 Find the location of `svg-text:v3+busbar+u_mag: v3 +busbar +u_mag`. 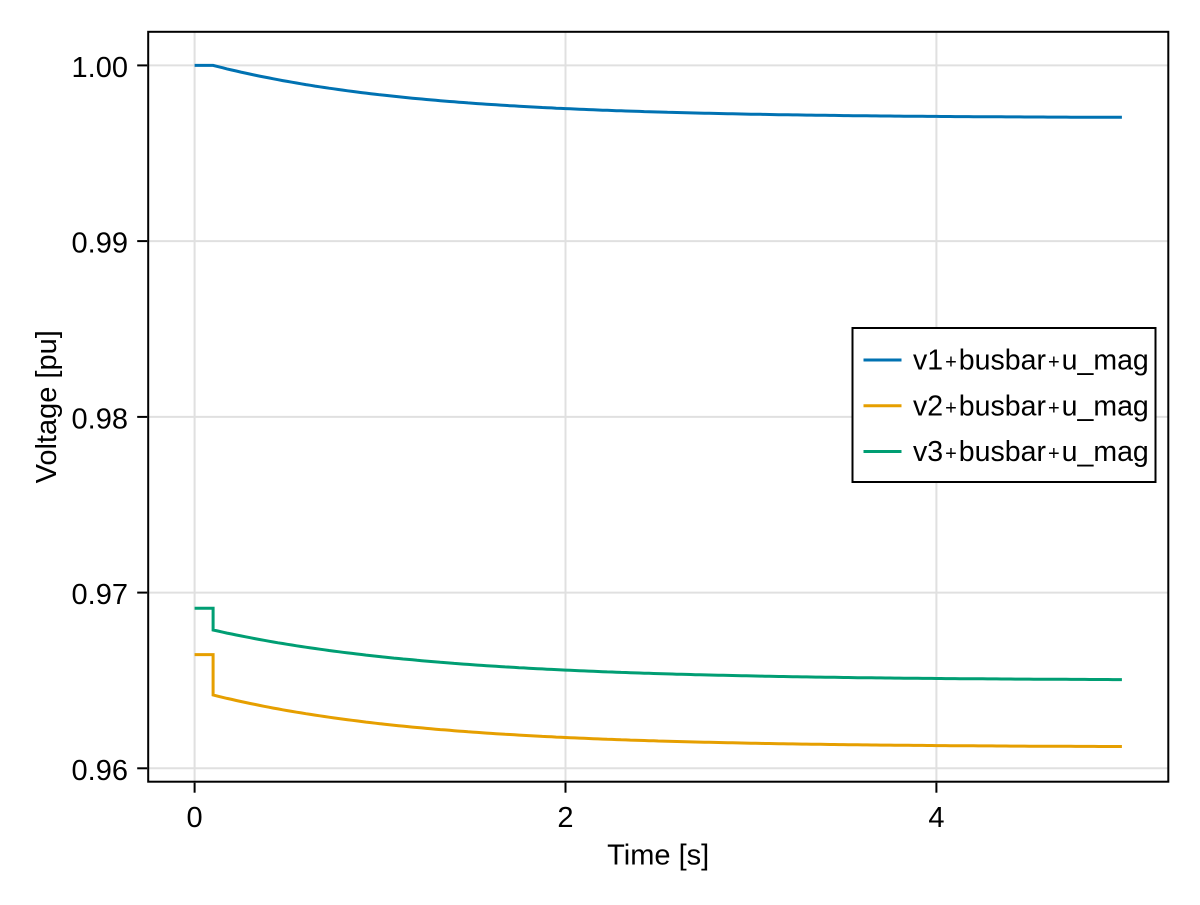

svg-text:v3+busbar+u_mag: v3 +busbar +u_mag is located at coordinates (1031, 452).